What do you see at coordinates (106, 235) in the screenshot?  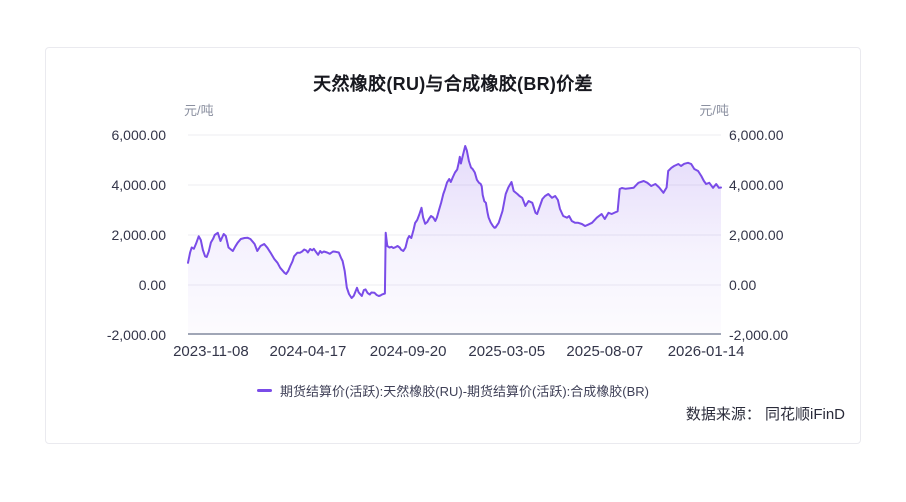 I see `y-axis-labels-left: 6,000.00 4,000.00 2,000.00 0.00 -2,000.00` at bounding box center [106, 235].